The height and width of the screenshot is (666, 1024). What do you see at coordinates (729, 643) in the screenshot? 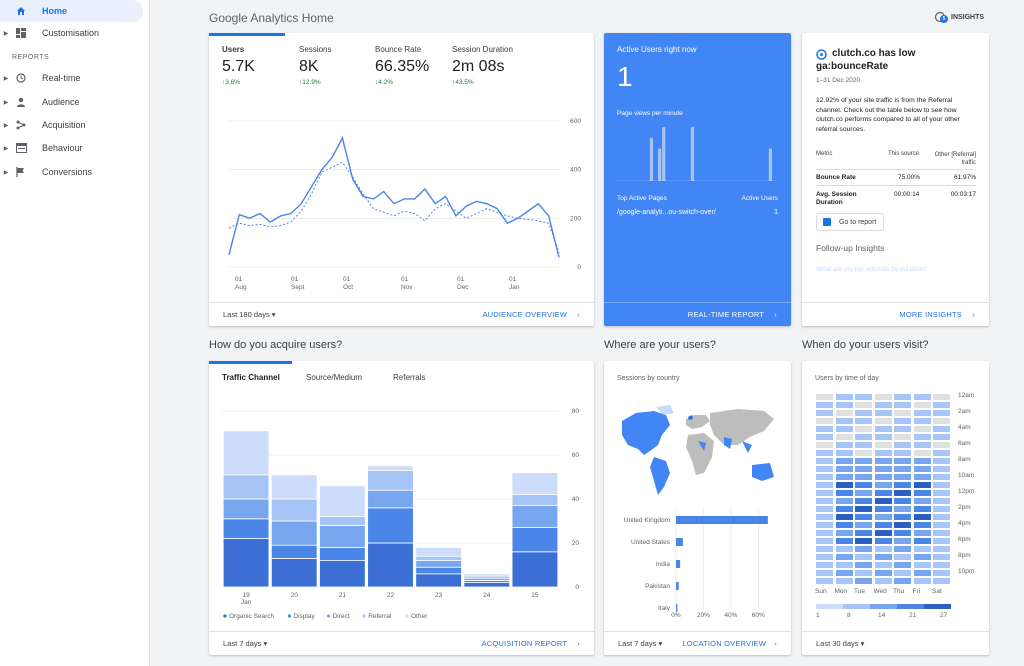
I see `location-overview-link: LOCATION OVERVIEW ›` at bounding box center [729, 643].